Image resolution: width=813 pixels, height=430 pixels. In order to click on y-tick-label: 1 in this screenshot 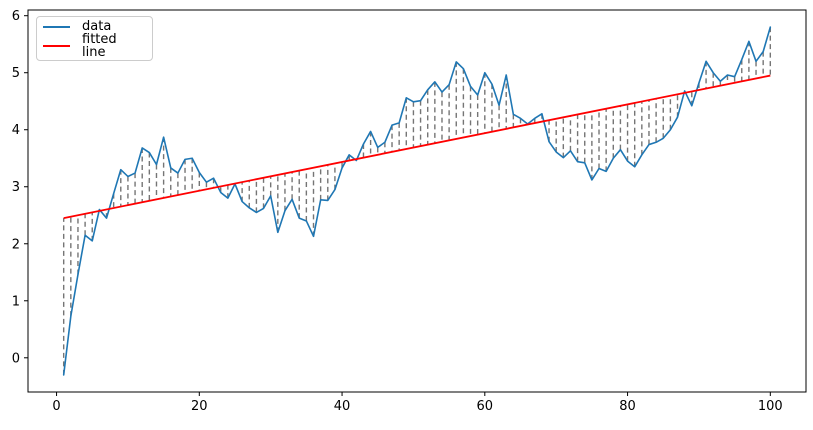, I will do `click(16, 301)`.